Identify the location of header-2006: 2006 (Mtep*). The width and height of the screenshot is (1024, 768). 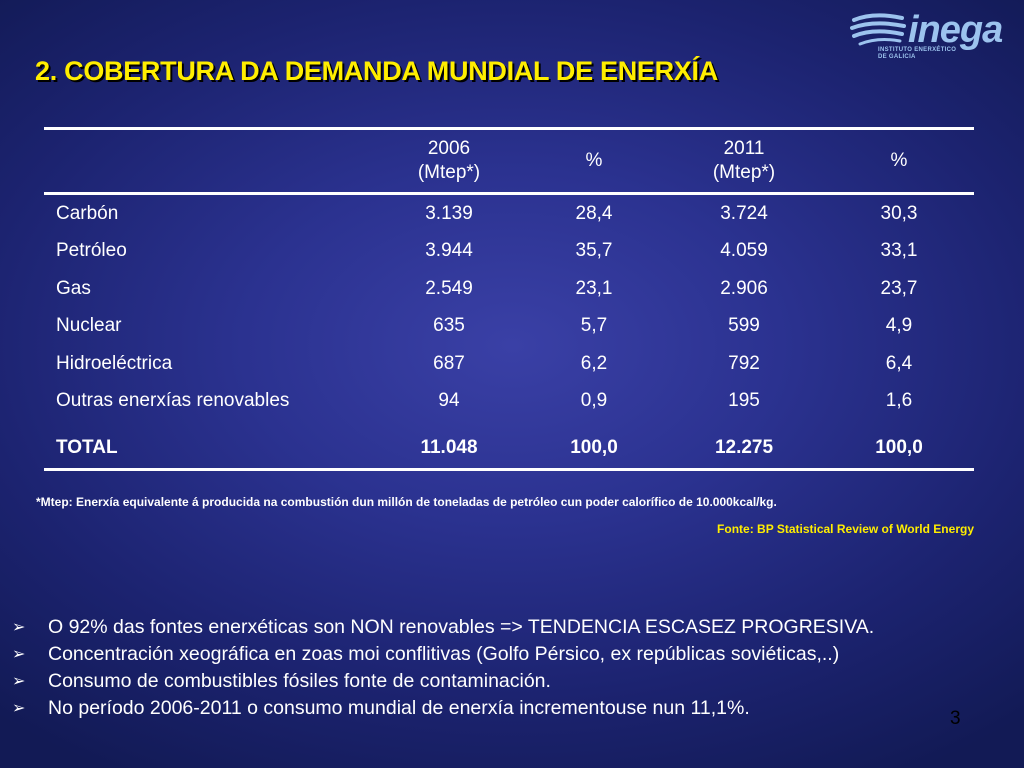
(449, 160).